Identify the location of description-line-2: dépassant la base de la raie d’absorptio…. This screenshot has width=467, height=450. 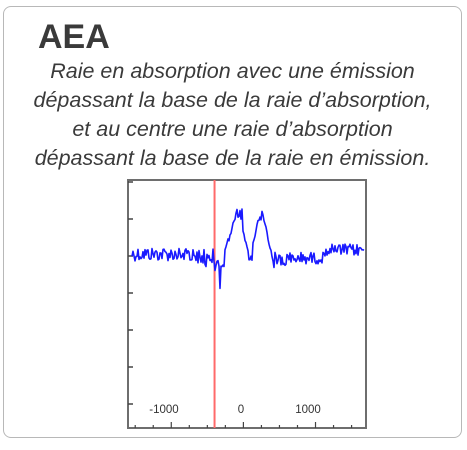
(232, 100).